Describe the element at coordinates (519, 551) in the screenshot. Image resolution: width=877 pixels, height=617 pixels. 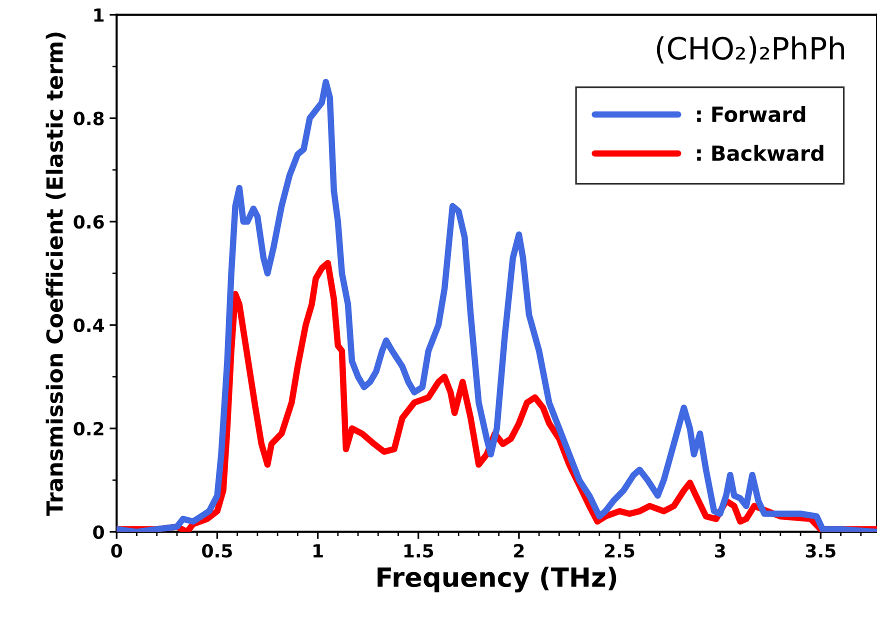
I see `x-tick-label: 2` at that location.